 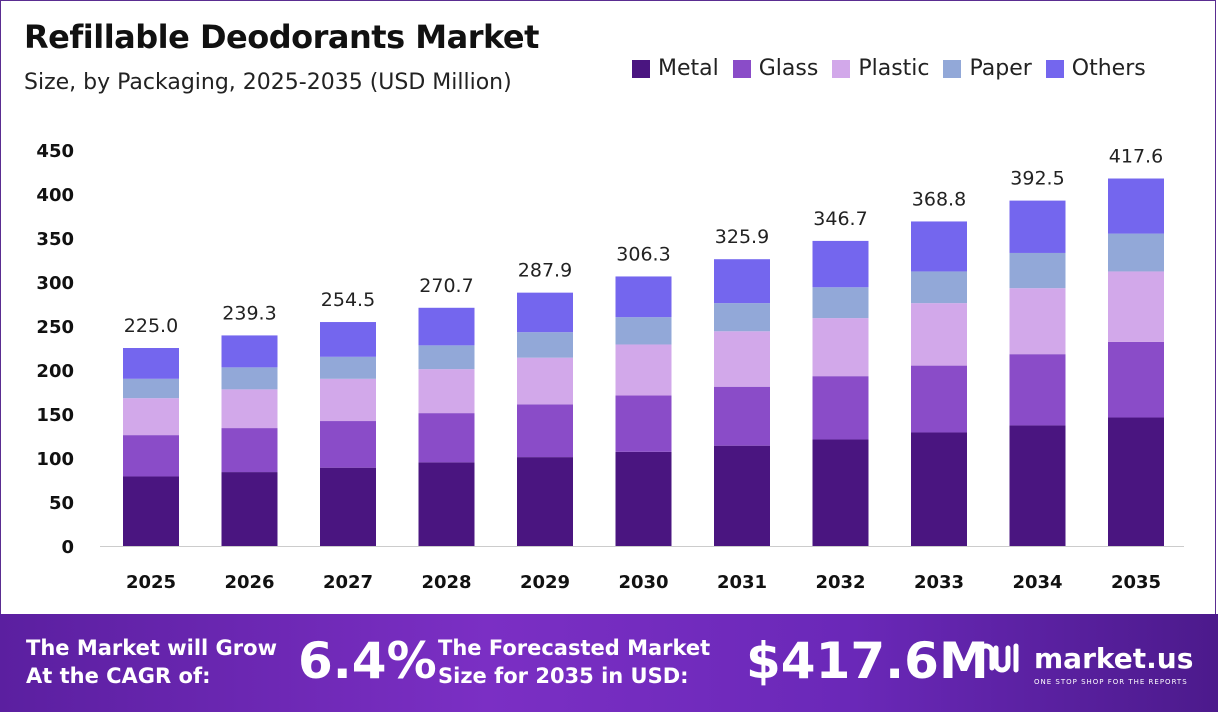 What do you see at coordinates (55, 459) in the screenshot?
I see `y-tick-label: 100` at bounding box center [55, 459].